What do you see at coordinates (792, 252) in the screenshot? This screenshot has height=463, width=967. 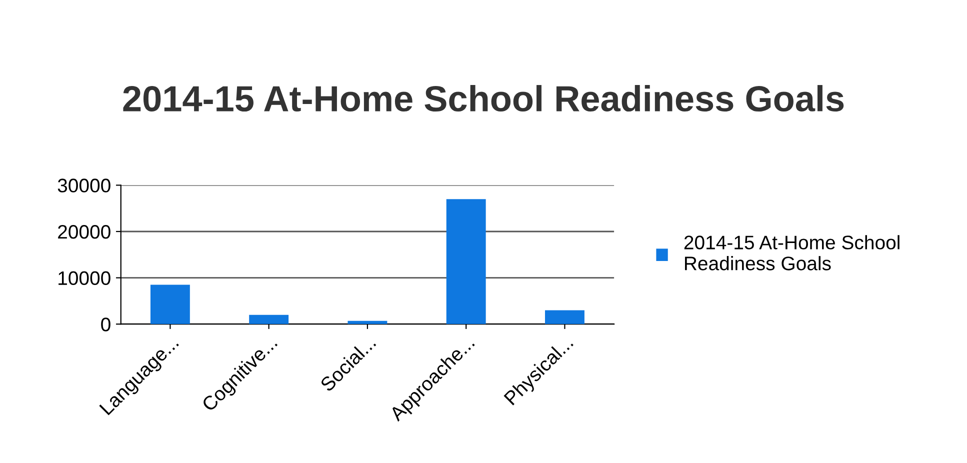 I see `legend-label: 2014-15 At-Home School Readiness Goals` at bounding box center [792, 252].